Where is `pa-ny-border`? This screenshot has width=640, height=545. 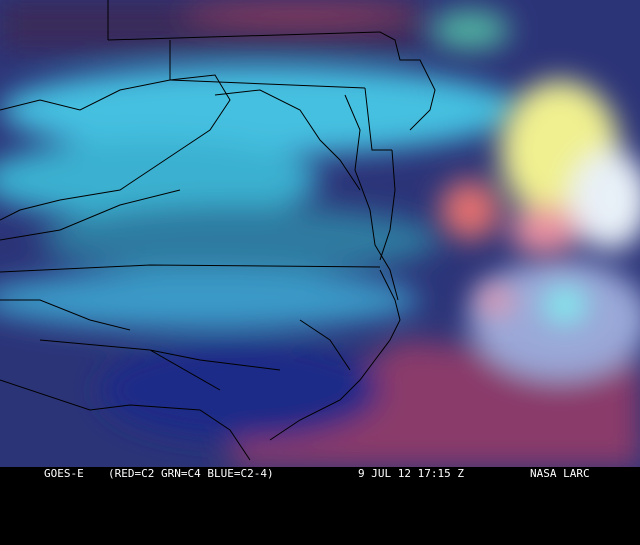
pa-ny-border is located at coordinates (244, 36).